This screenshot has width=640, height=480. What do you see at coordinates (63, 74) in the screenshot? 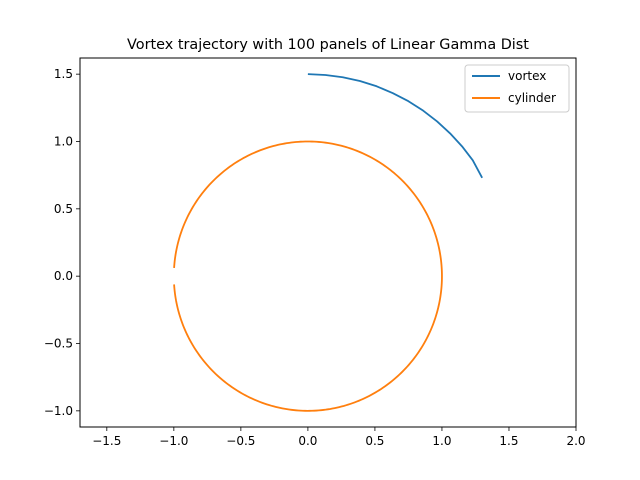
I see `y-tick-label: 1.5` at bounding box center [63, 74].